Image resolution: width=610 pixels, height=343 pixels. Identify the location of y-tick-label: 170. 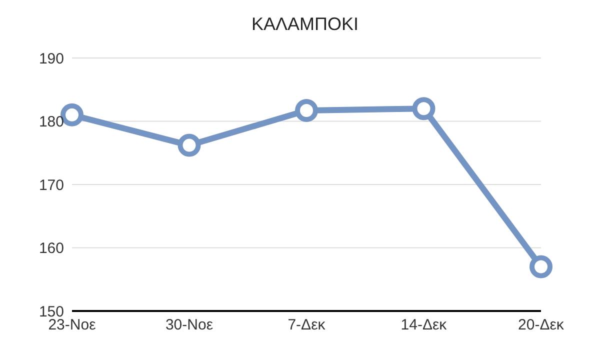
(51, 185).